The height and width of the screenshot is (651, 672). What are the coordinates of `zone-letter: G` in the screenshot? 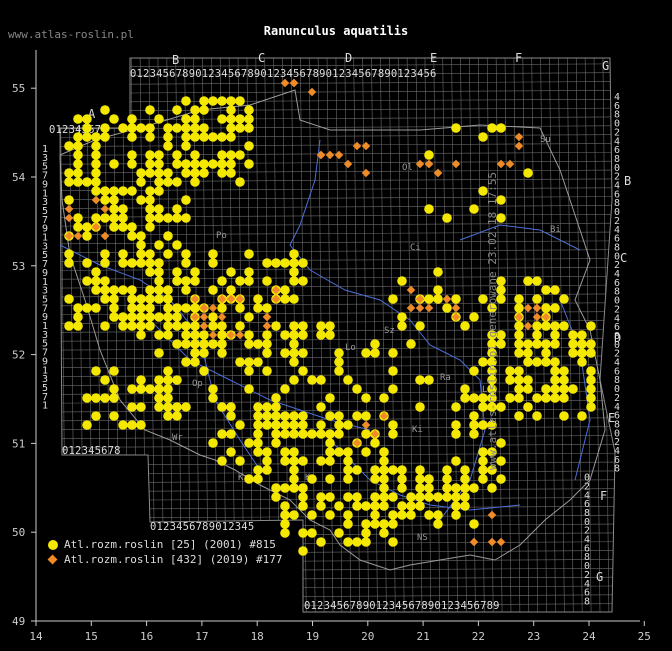 It's located at (605, 66).